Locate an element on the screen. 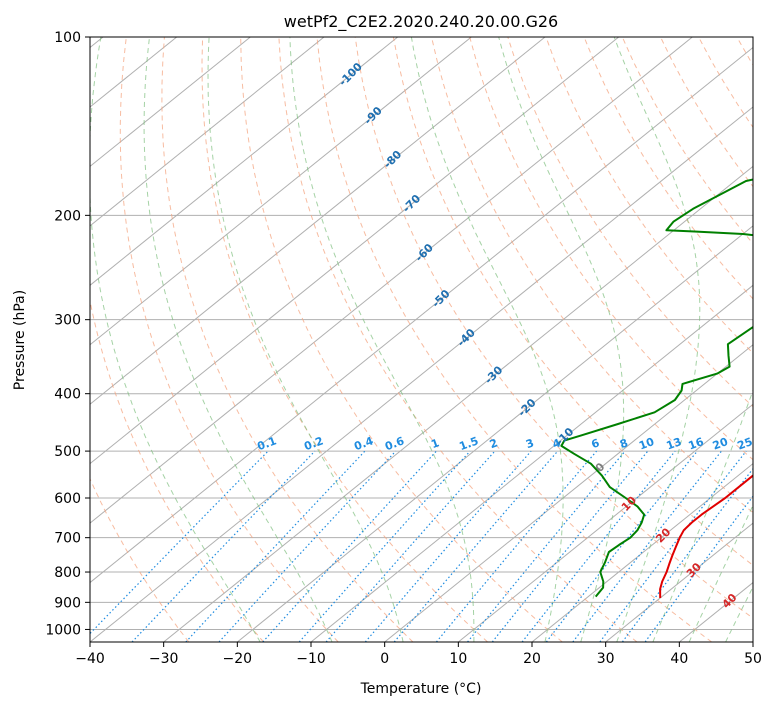  isotherm--100 is located at coordinates (244, 161).